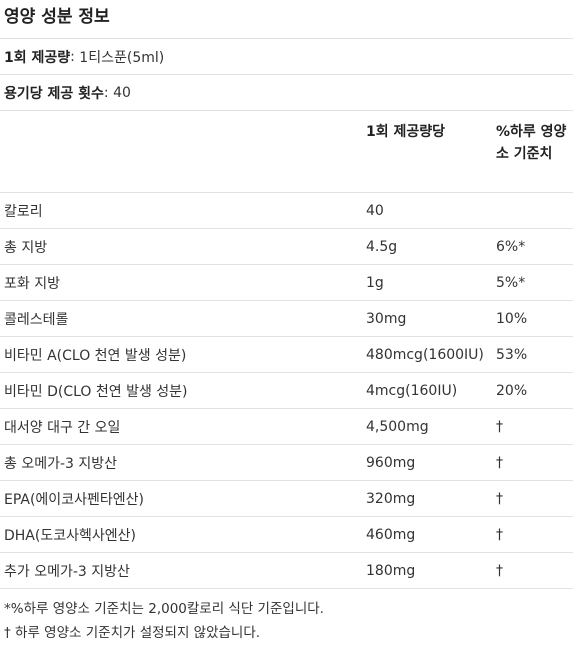  Describe the element at coordinates (26, 247) in the screenshot. I see `nutrient-name: 총 지방` at that location.